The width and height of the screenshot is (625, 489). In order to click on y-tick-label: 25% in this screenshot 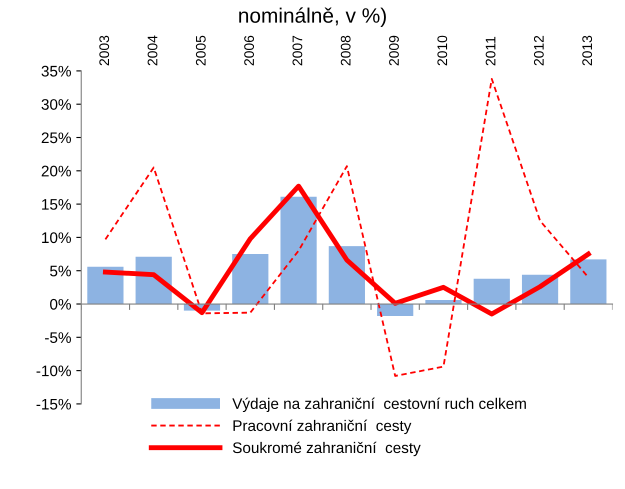, I will do `click(56, 138)`.